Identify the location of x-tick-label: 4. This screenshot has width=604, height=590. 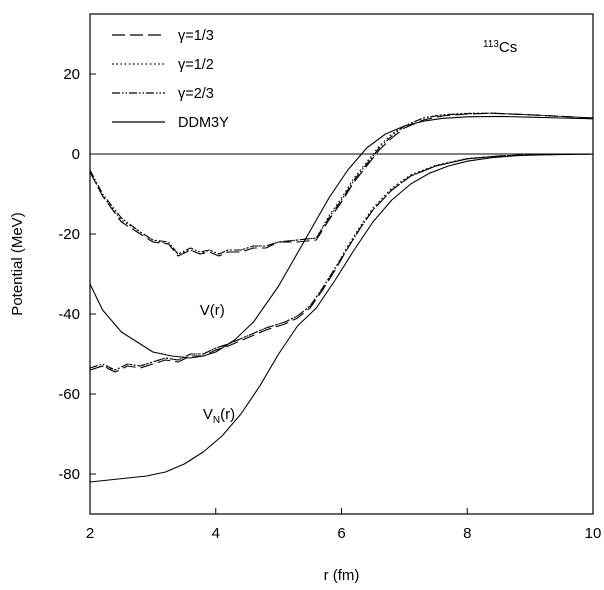
(216, 533).